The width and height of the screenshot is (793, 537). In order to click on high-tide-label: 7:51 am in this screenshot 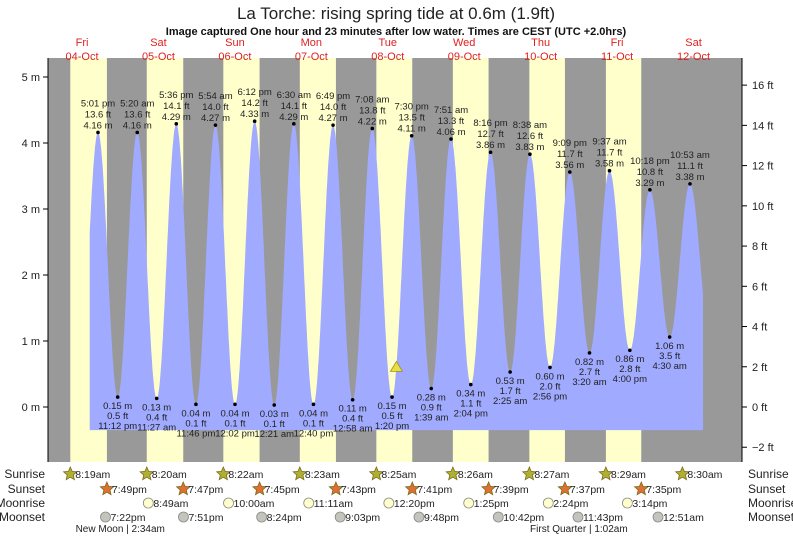, I will do `click(451, 110)`.